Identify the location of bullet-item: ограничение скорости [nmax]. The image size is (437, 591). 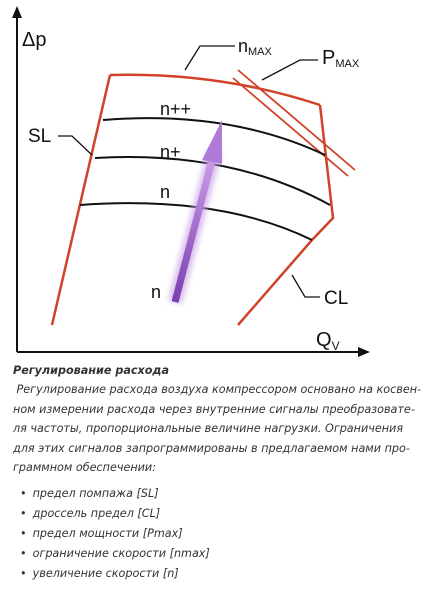
(228, 554).